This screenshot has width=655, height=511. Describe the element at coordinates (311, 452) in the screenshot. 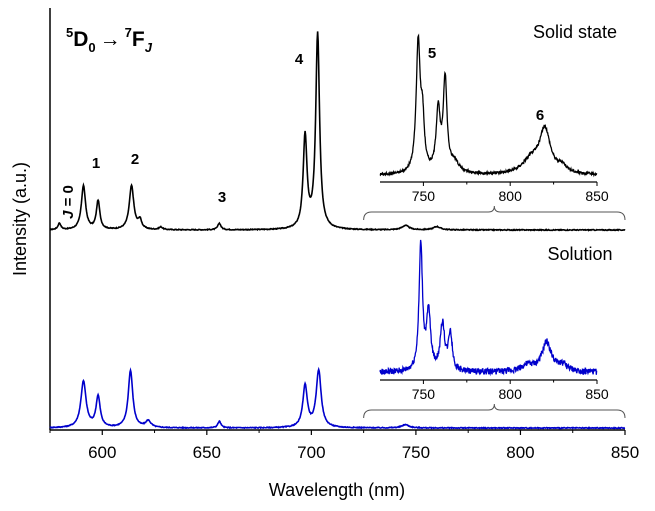

I see `x-tick-label: 700` at that location.